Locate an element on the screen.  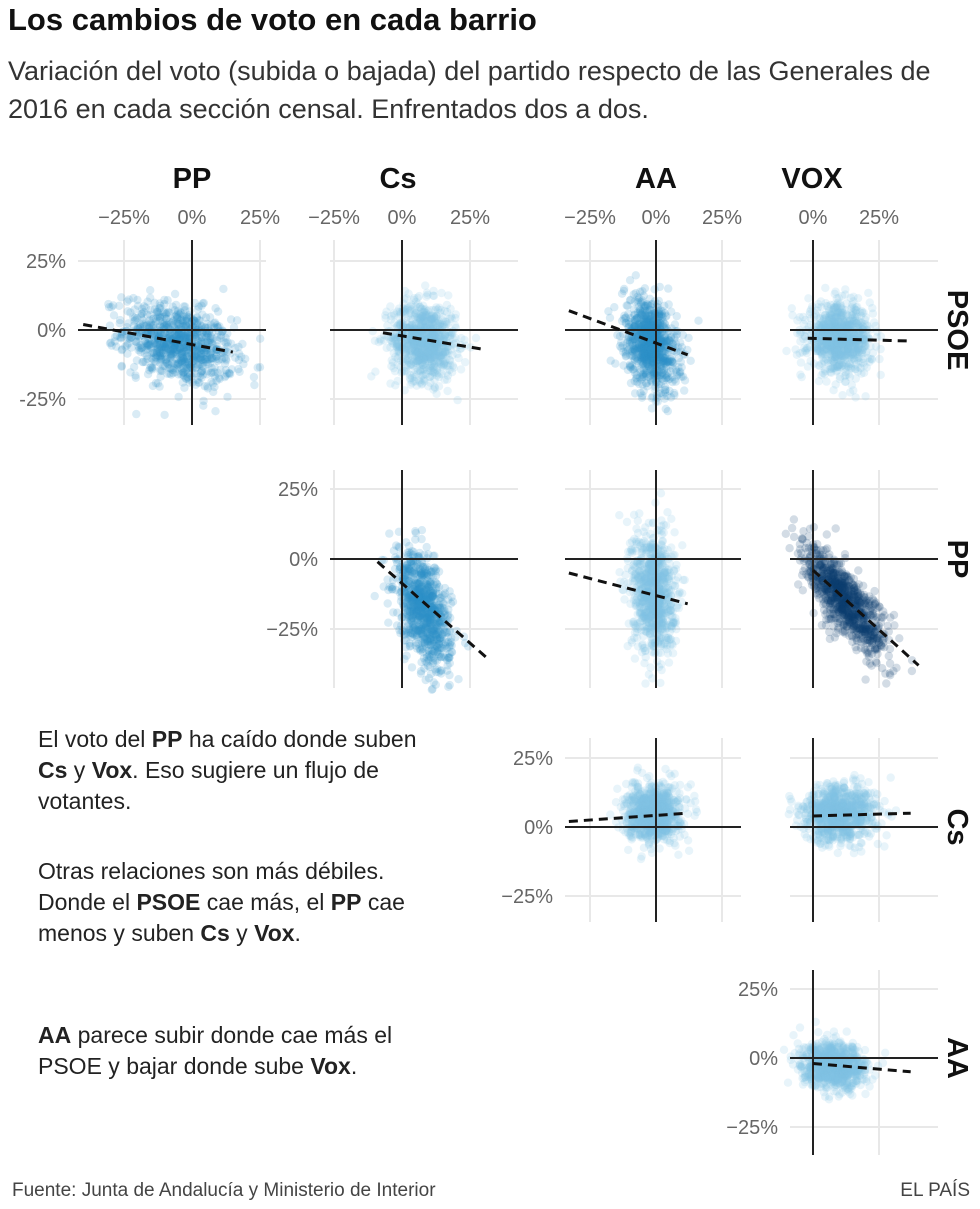
column-header-vox: VOX is located at coordinates (812, 179).